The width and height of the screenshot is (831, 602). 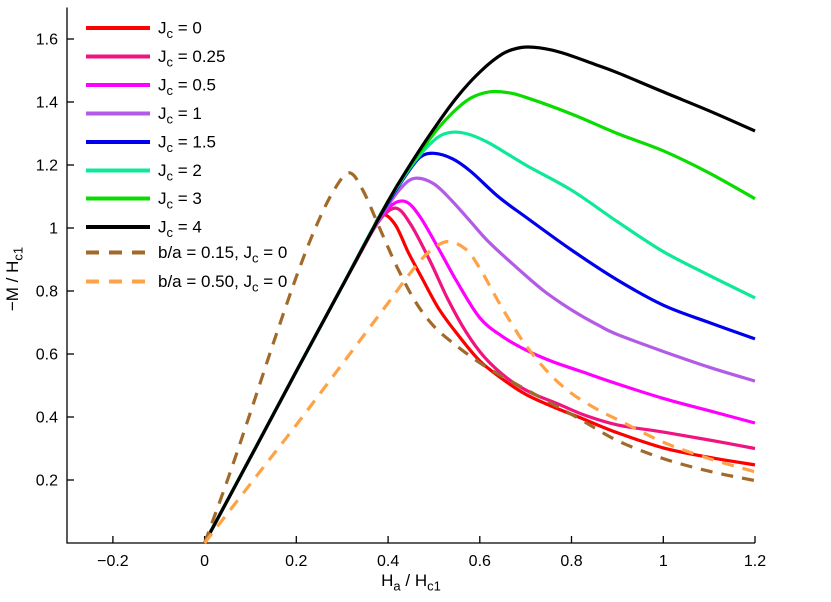 I want to click on y-tick-label: 1.6, so click(x=47, y=40).